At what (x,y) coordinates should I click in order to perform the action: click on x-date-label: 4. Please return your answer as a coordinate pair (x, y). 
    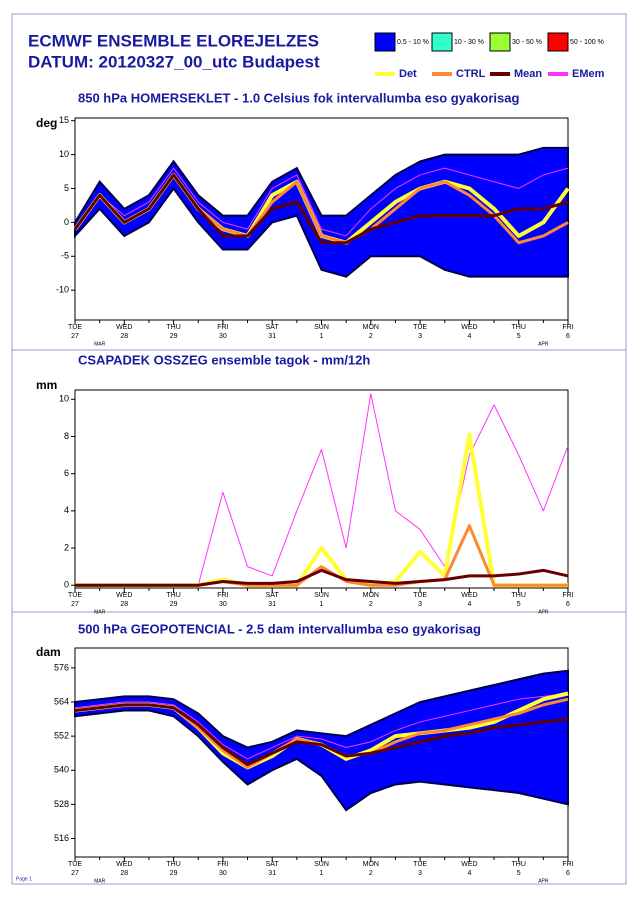
    Looking at the image, I should click on (469, 604).